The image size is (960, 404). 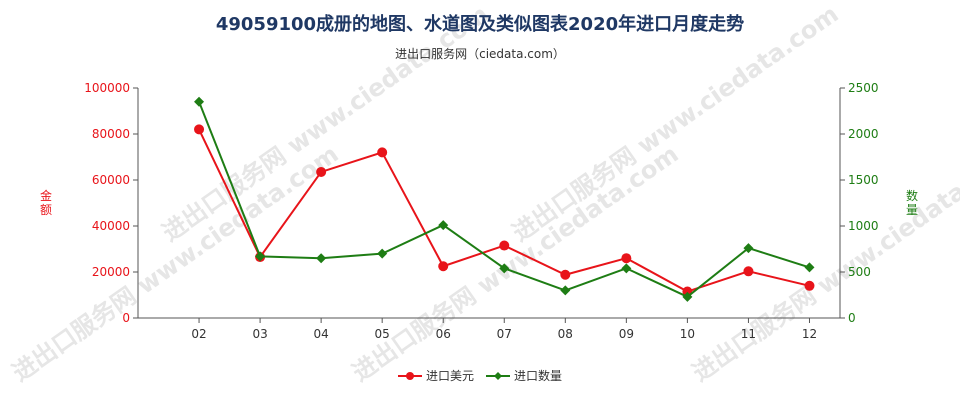 What do you see at coordinates (687, 334) in the screenshot?
I see `x-tick-label: 10` at bounding box center [687, 334].